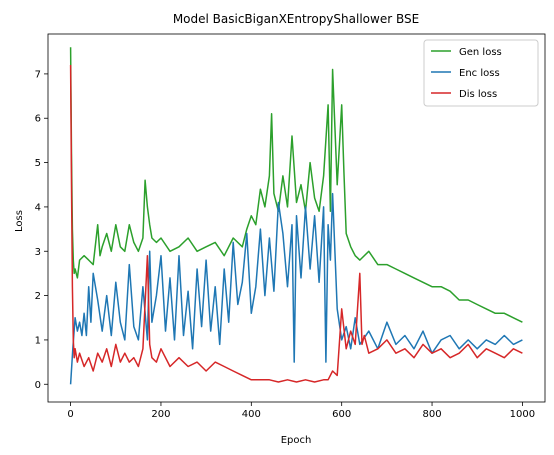 This screenshot has width=554, height=455. I want to click on legend-box, so click(481, 73).